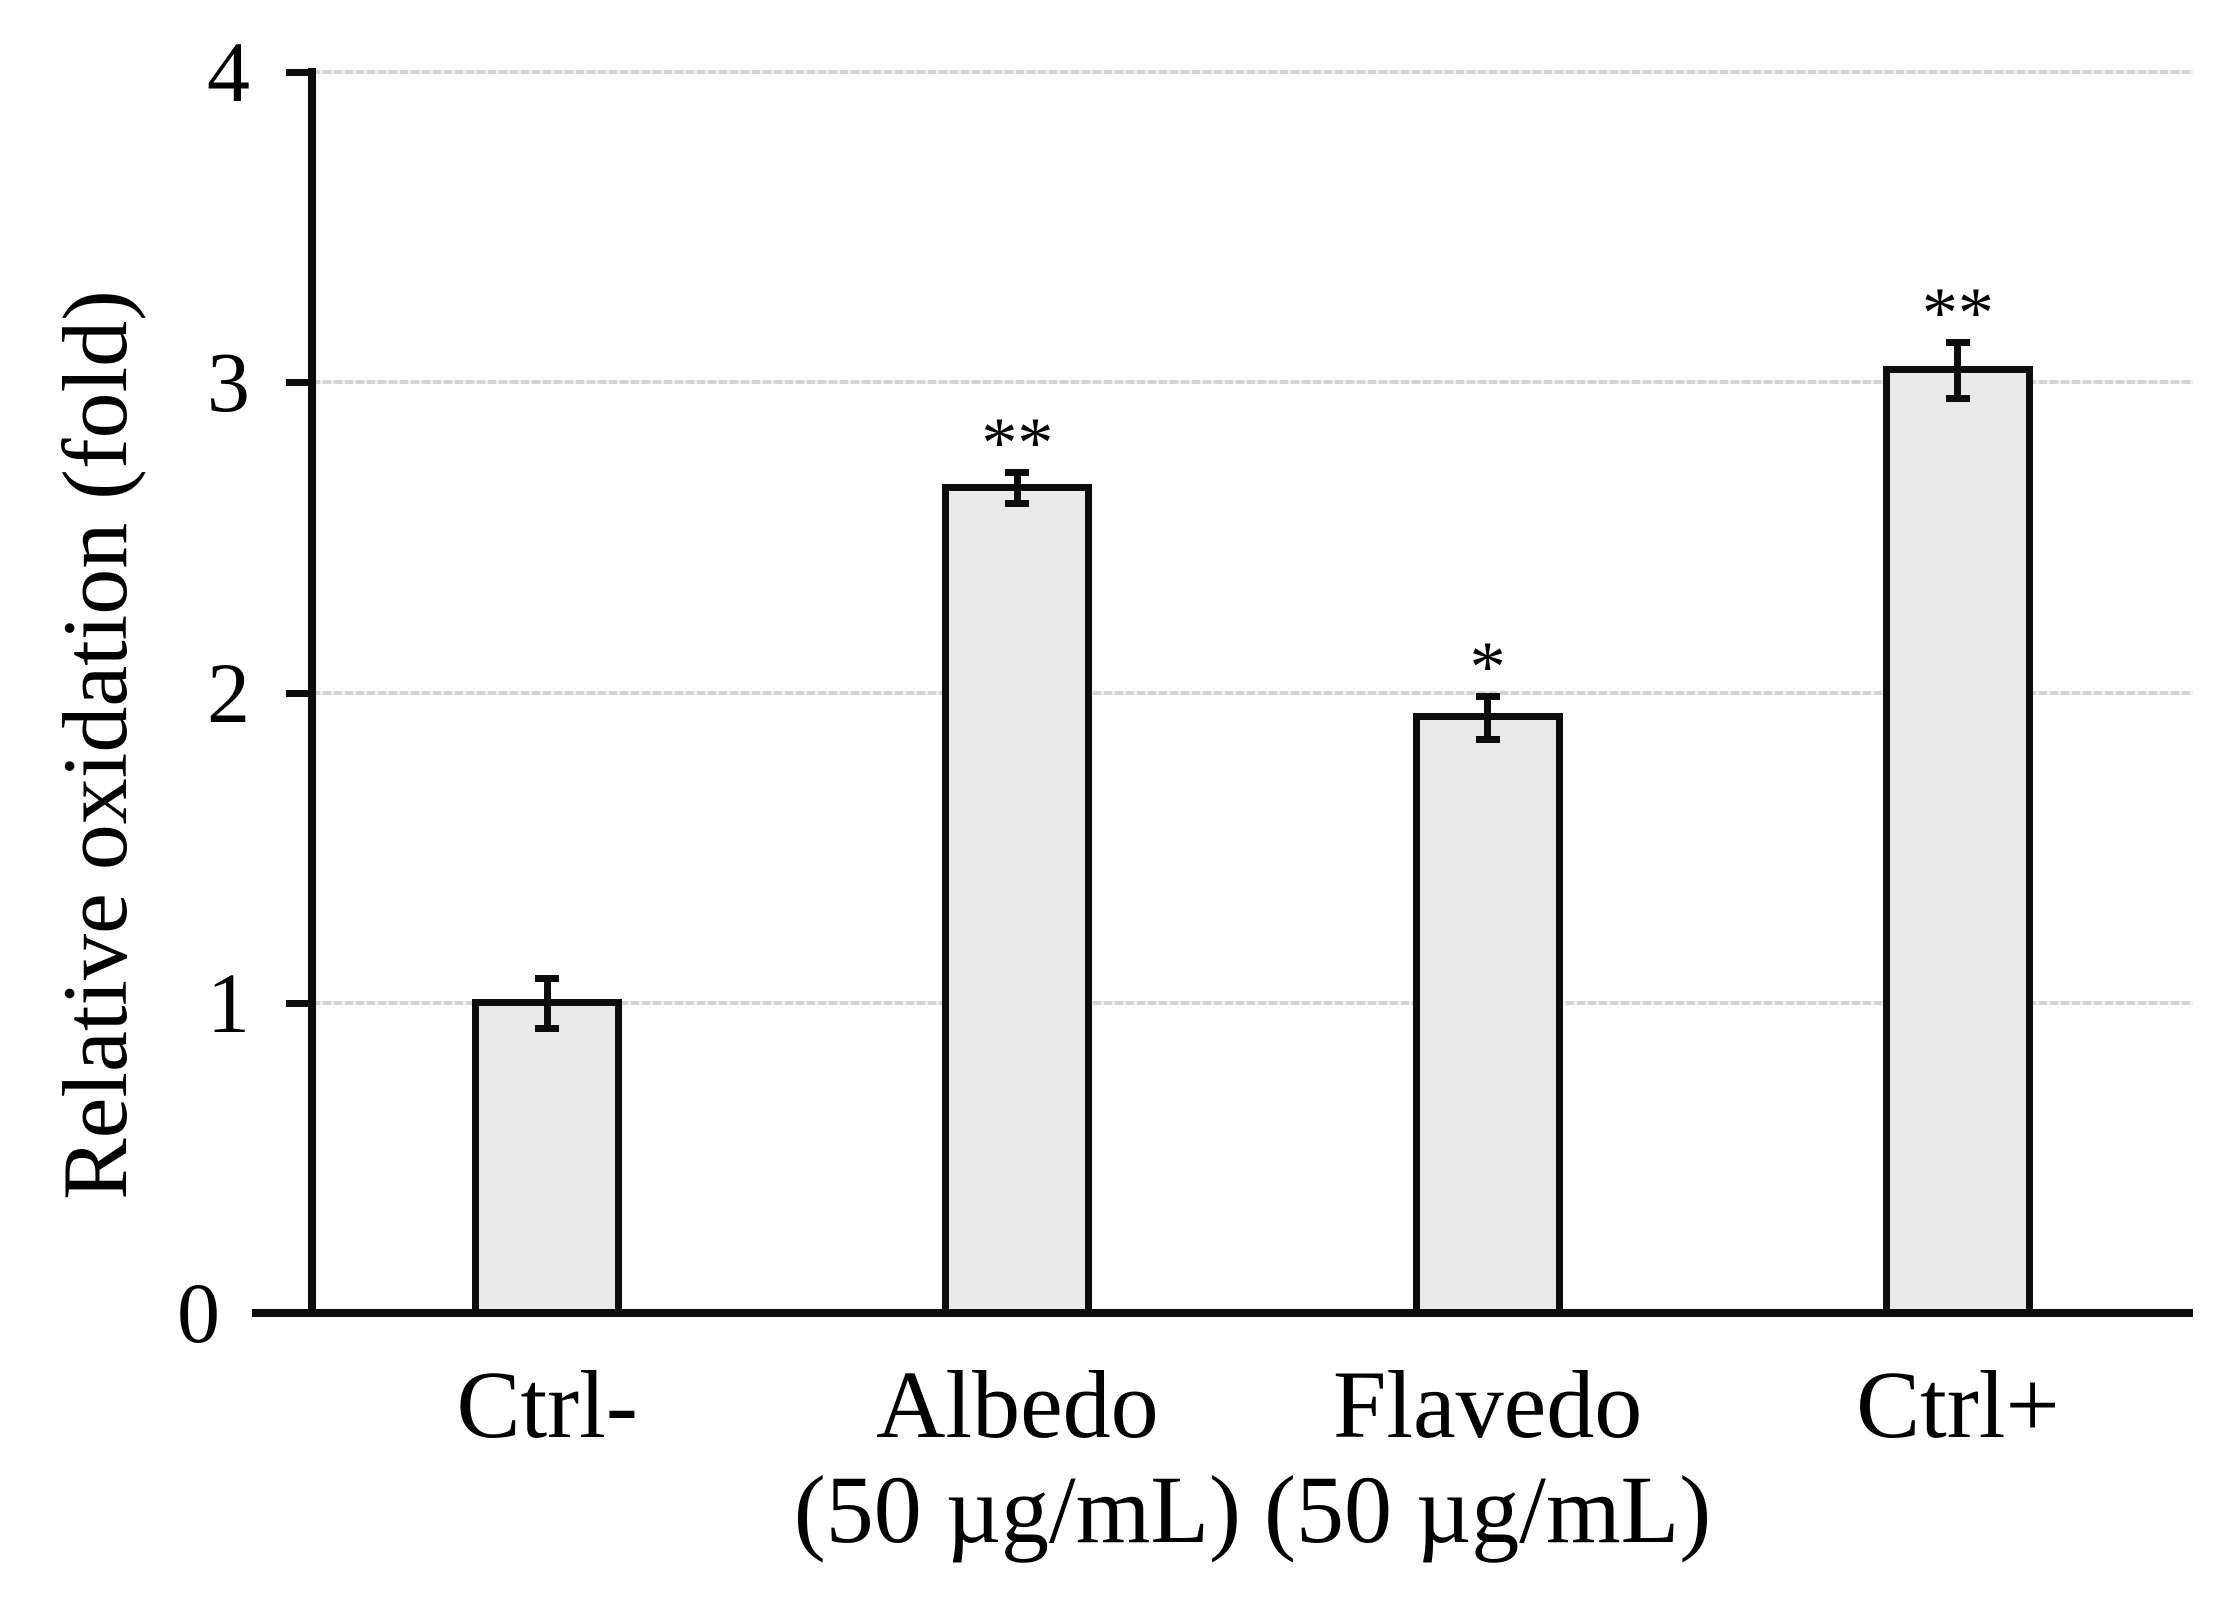 The height and width of the screenshot is (1597, 2230). What do you see at coordinates (228, 382) in the screenshot?
I see `y-tick-label: 3` at bounding box center [228, 382].